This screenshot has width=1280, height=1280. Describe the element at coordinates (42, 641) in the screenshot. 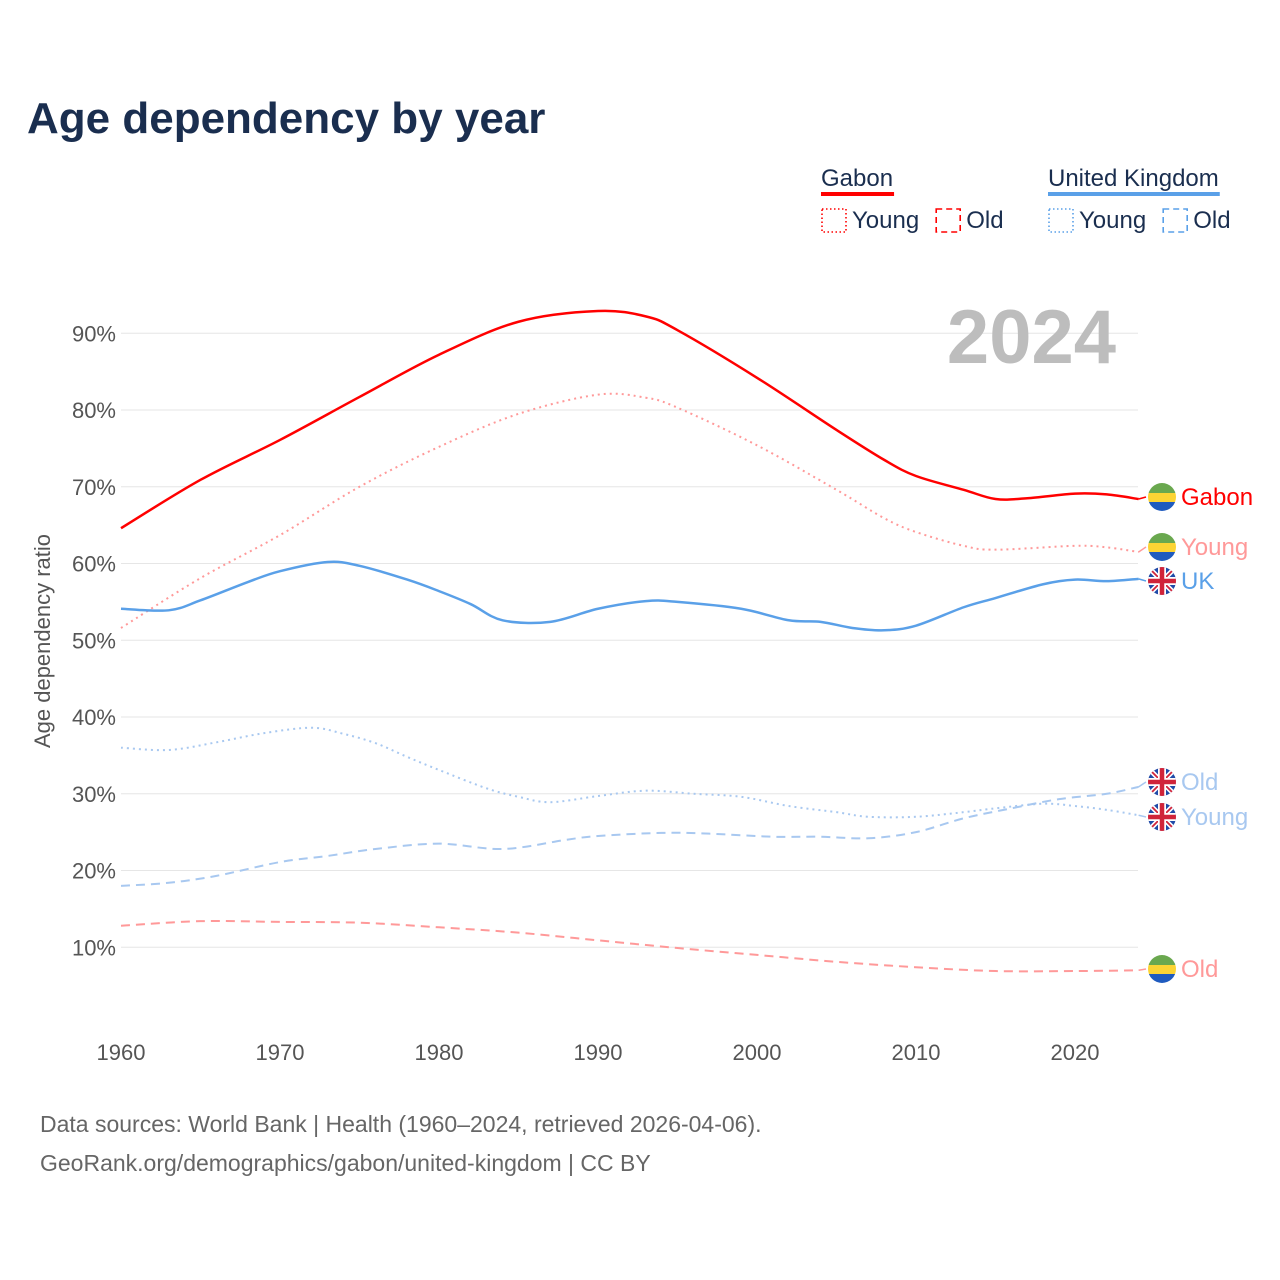

I see `y-axis-label: Age dependency ratio` at that location.